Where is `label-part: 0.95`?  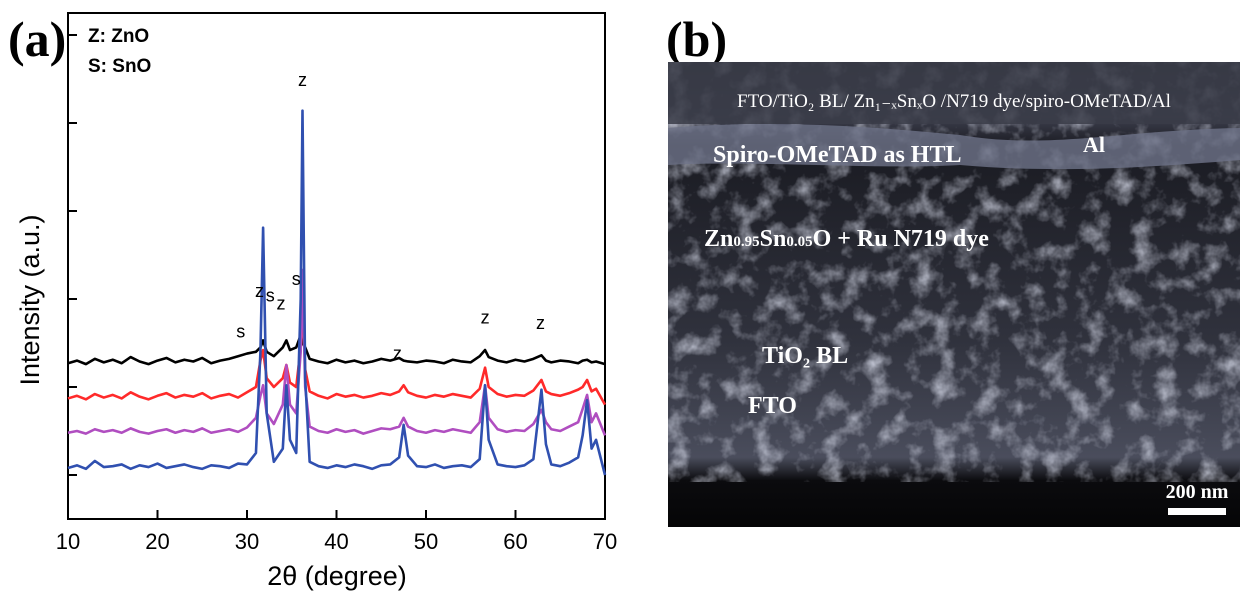
label-part: 0.95 is located at coordinates (746, 242).